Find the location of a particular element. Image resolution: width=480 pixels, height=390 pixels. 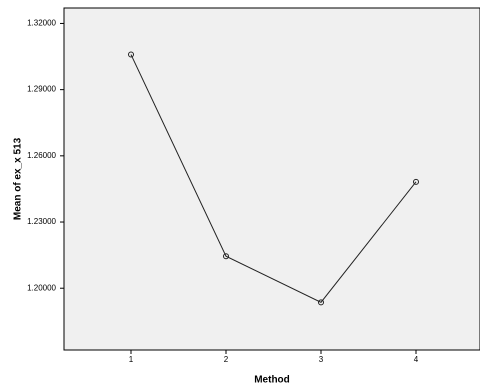

y-tick-label: 1.23000 is located at coordinates (41, 221).